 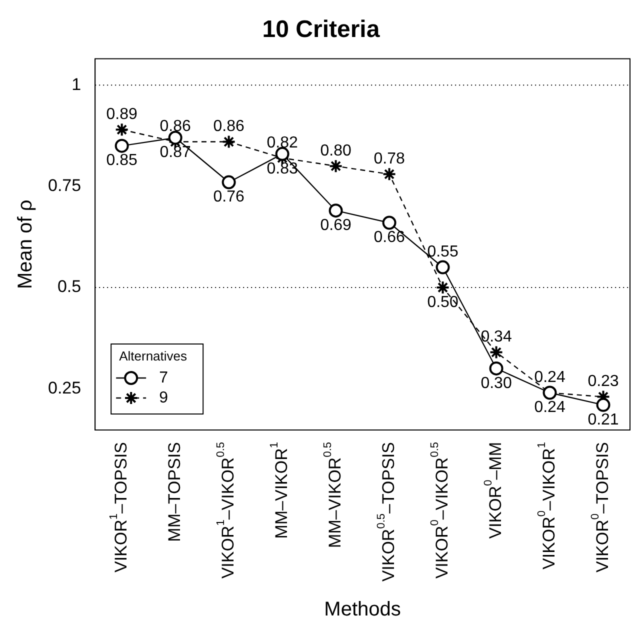 What do you see at coordinates (65, 388) in the screenshot?
I see `y-tick-label: 0.25` at bounding box center [65, 388].